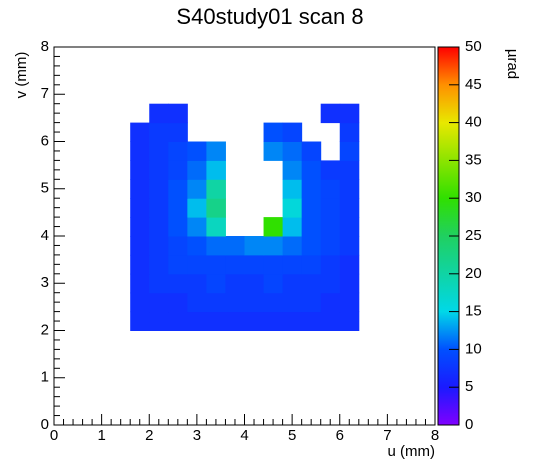 The height and width of the screenshot is (472, 546). Describe the element at coordinates (387, 435) in the screenshot. I see `x-tick-label: 7` at that location.